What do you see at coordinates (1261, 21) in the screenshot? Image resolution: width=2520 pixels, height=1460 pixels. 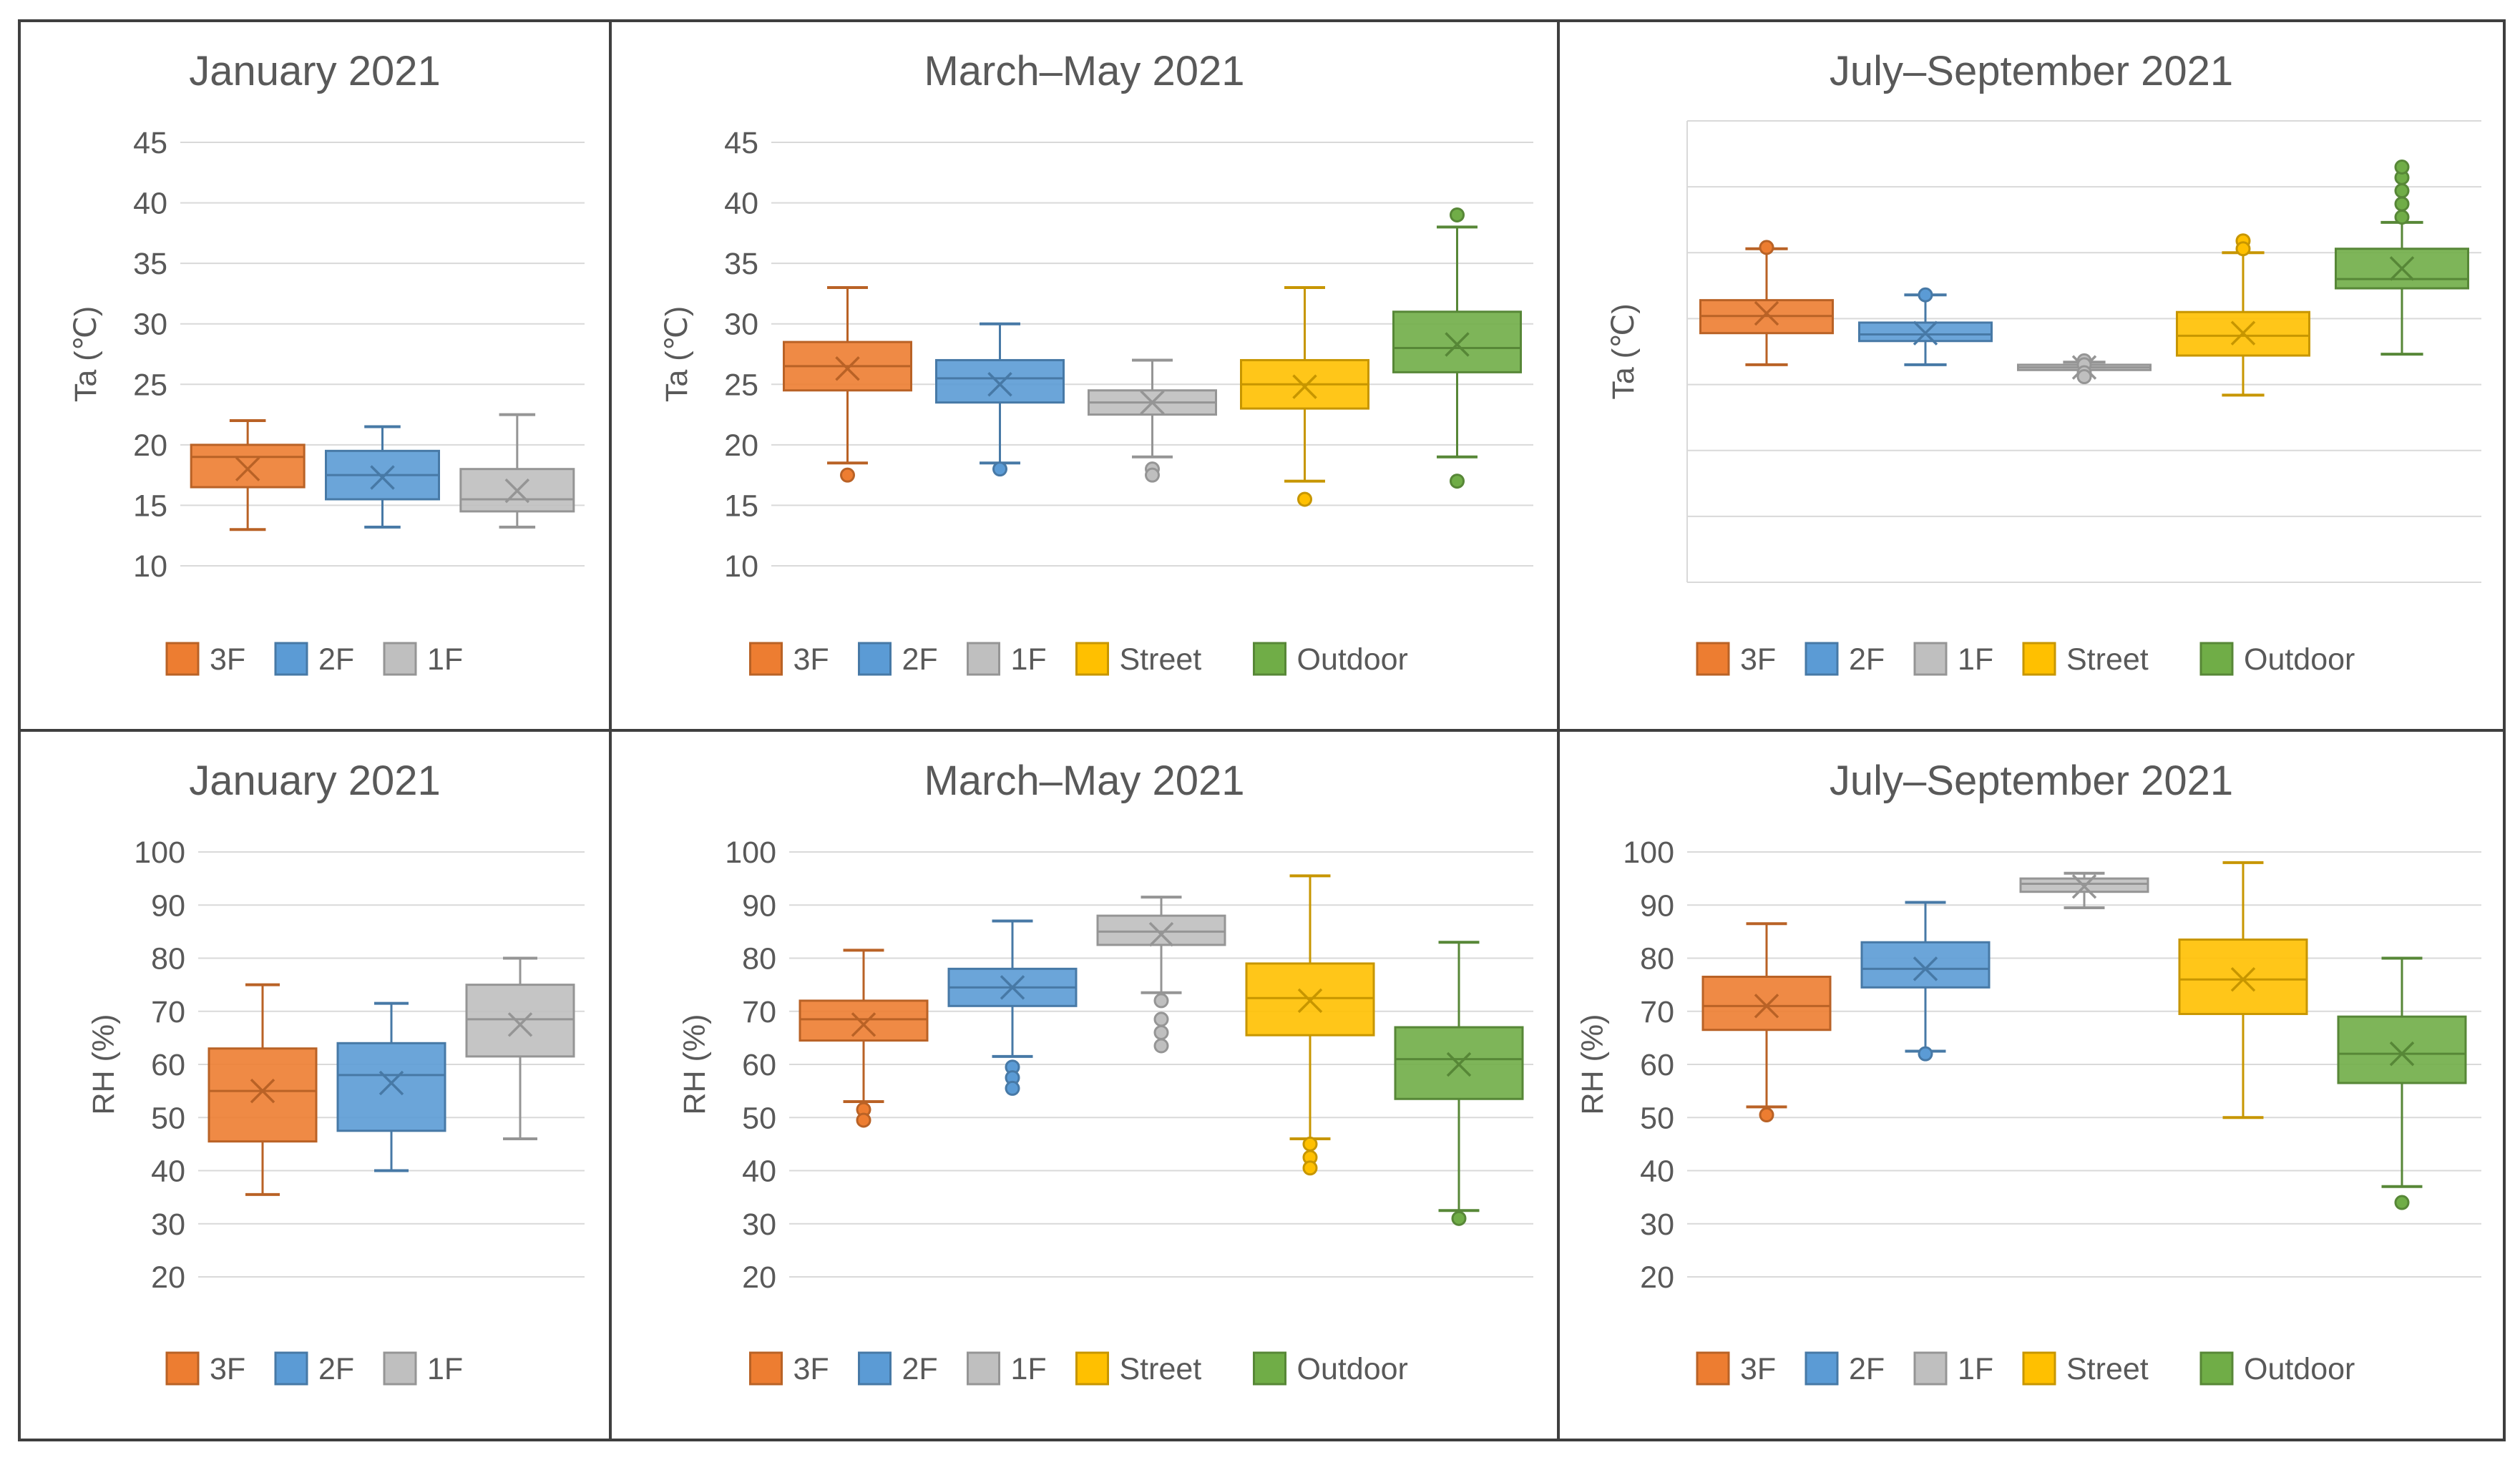 I see `frame-top` at bounding box center [1261, 21].